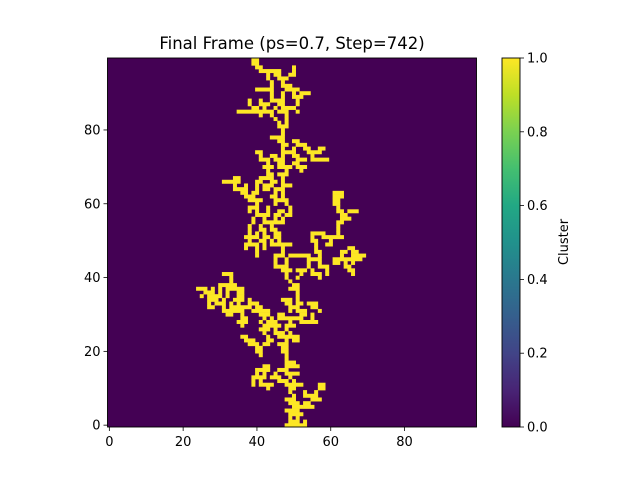 The image size is (640, 480). What do you see at coordinates (92, 204) in the screenshot?
I see `y-tick-label: 60` at bounding box center [92, 204].